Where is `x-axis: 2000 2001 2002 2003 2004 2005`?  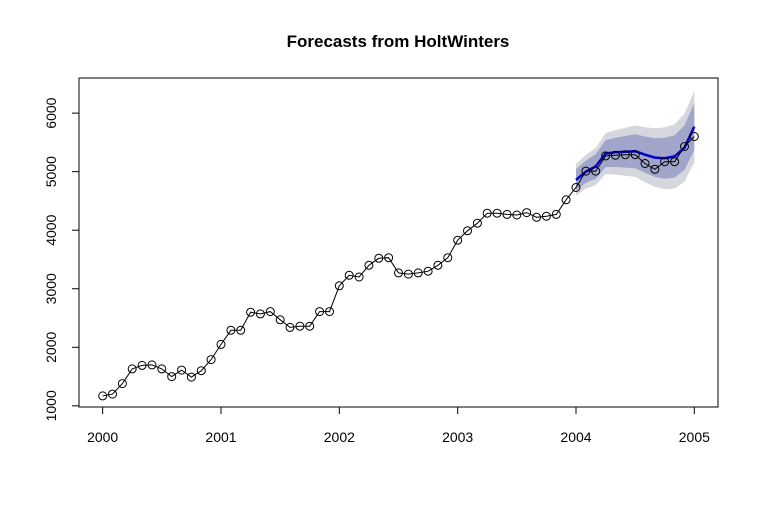
x-axis: 2000 2001 2002 2003 2004 2005 is located at coordinates (398, 425).